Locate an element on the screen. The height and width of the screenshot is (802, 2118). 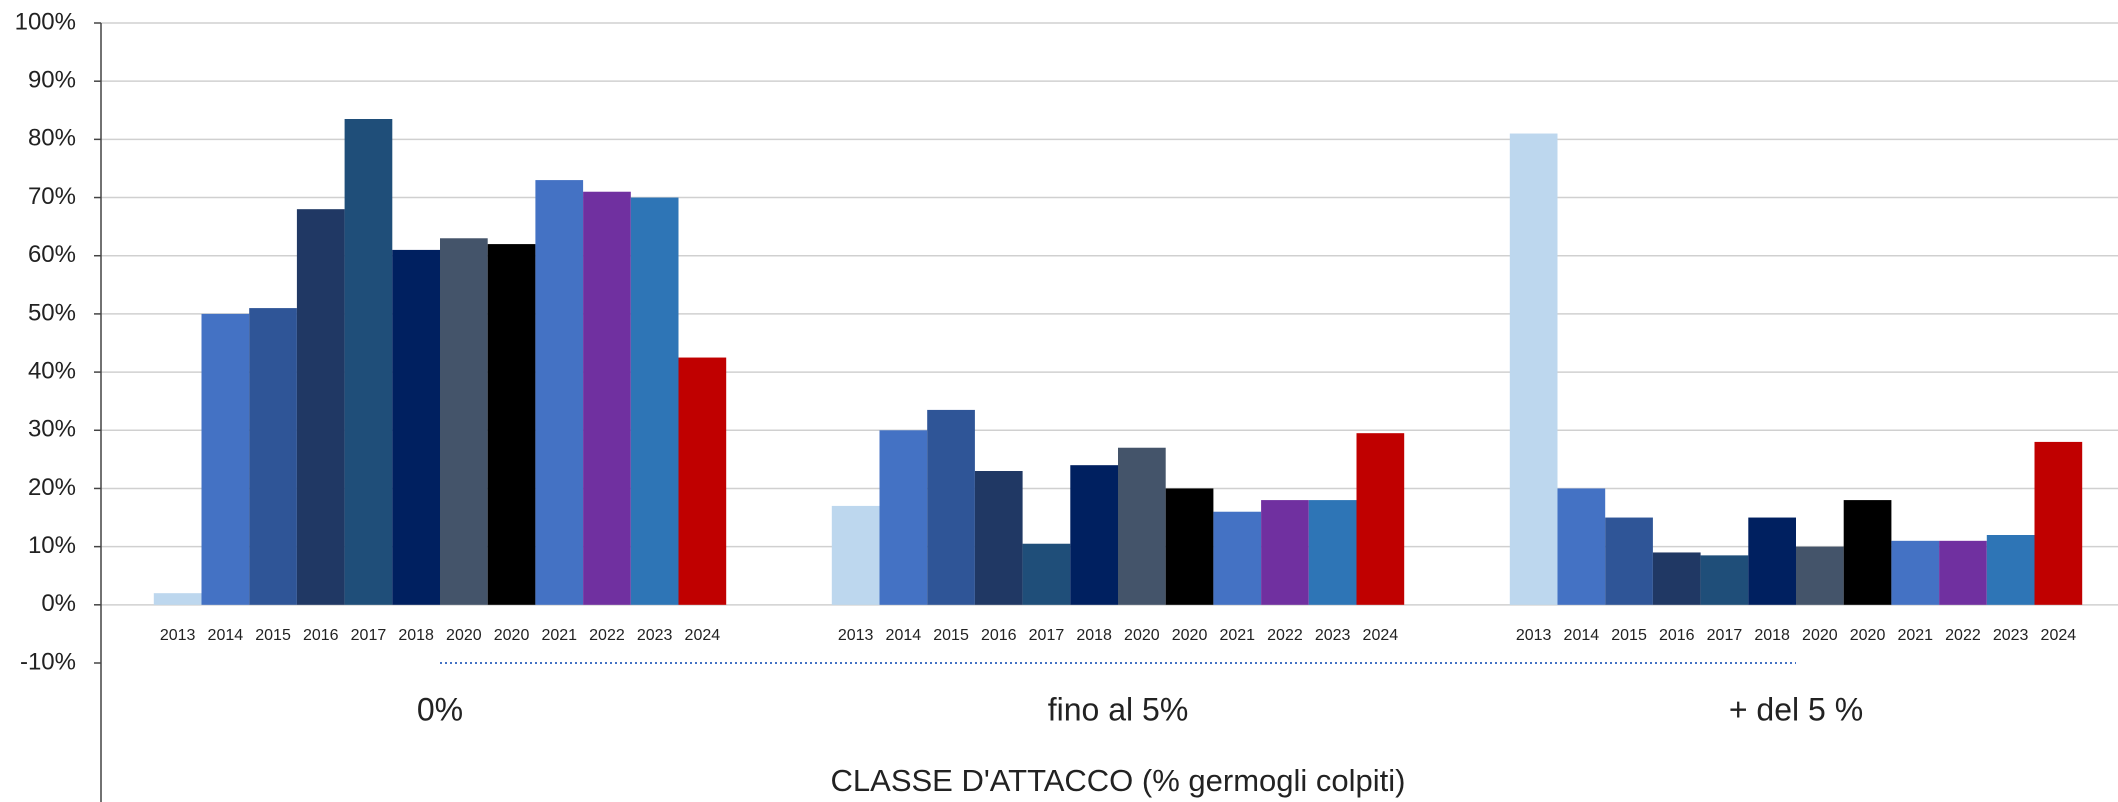
y-tick-label: 30% is located at coordinates (52, 429).